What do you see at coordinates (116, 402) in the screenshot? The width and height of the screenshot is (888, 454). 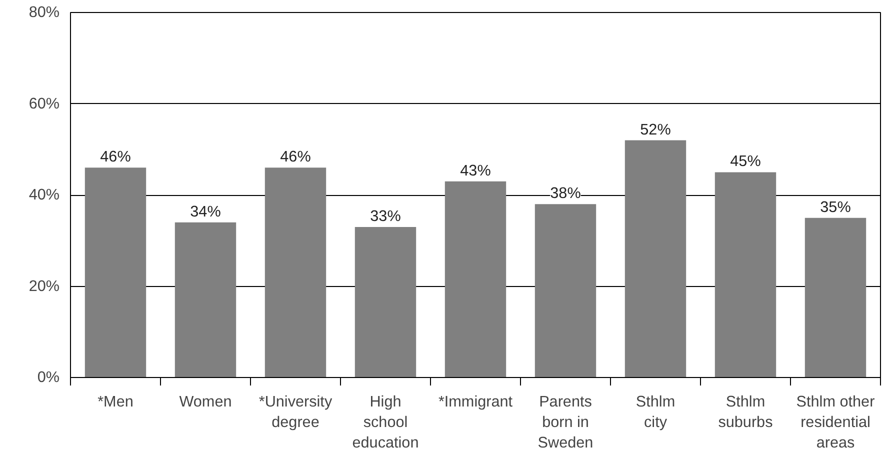 I see `x-tick-label: *Men` at bounding box center [116, 402].